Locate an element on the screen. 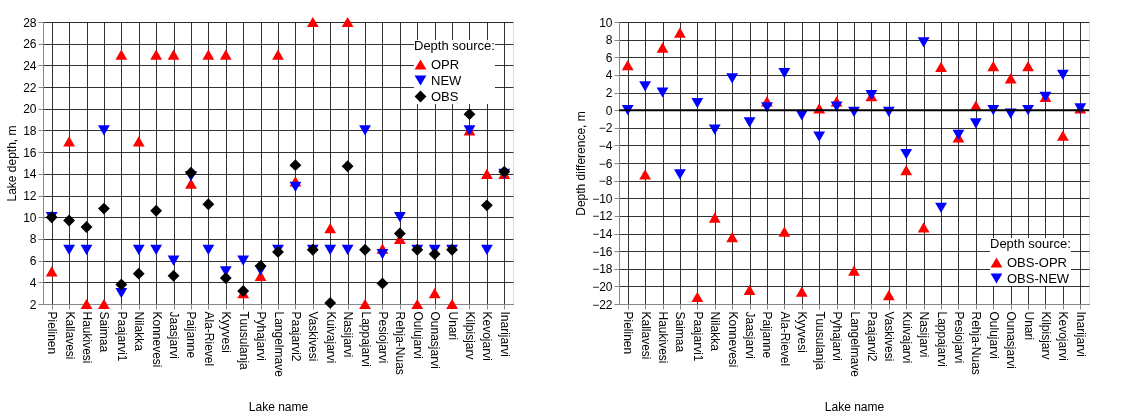 The image size is (1137, 418). y-tick-label: −12 is located at coordinates (602, 216).